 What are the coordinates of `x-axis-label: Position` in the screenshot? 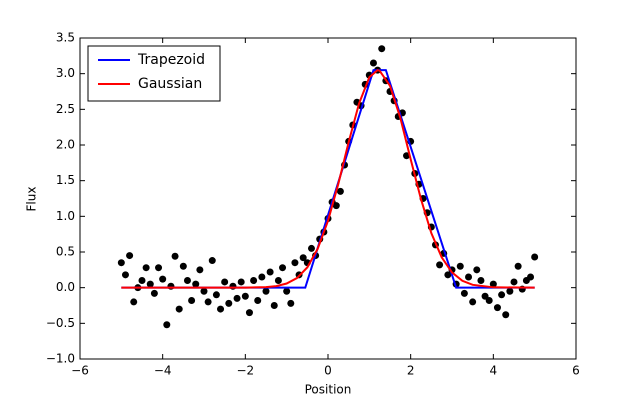 It's located at (328, 390).